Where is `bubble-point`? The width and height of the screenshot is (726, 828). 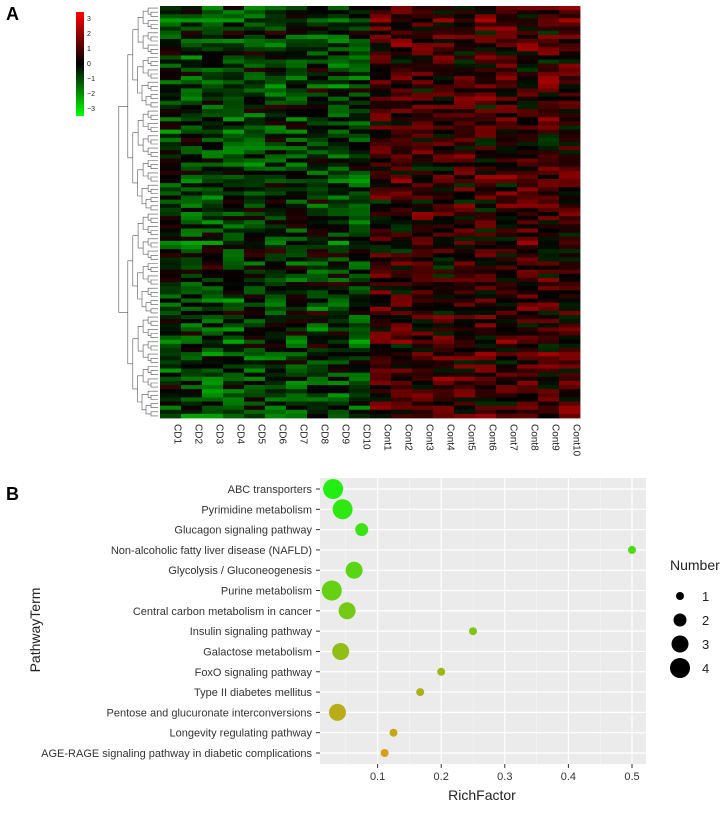
bubble-point is located at coordinates (347, 611).